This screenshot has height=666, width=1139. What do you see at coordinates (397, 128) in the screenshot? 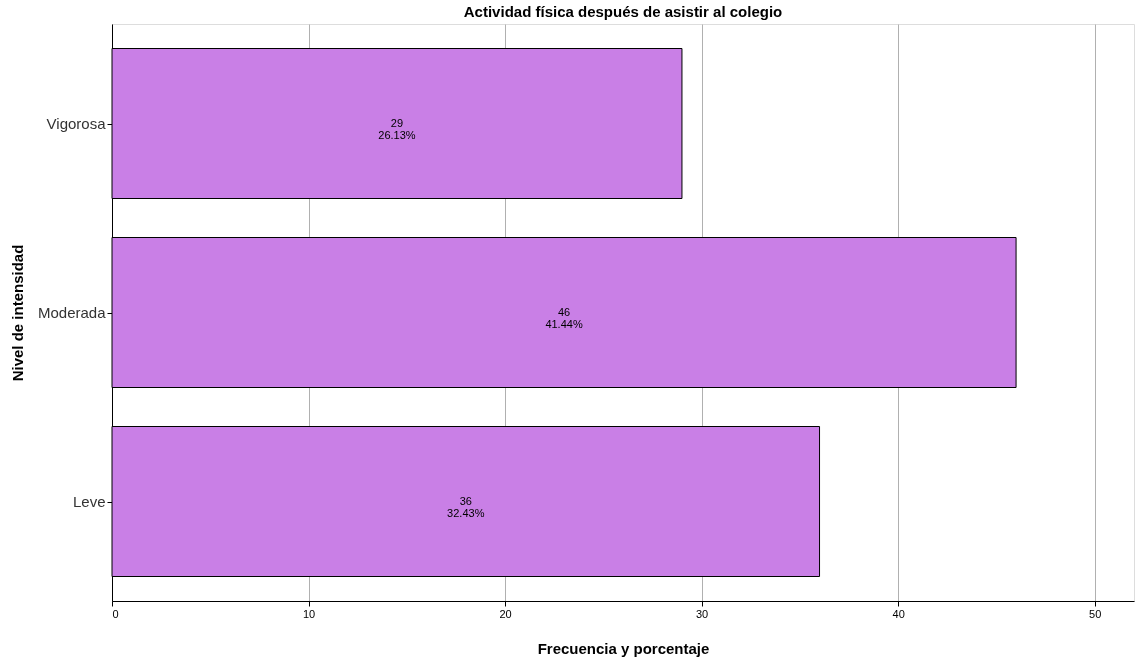
I see `data-label: 29 26.13%` at bounding box center [397, 128].